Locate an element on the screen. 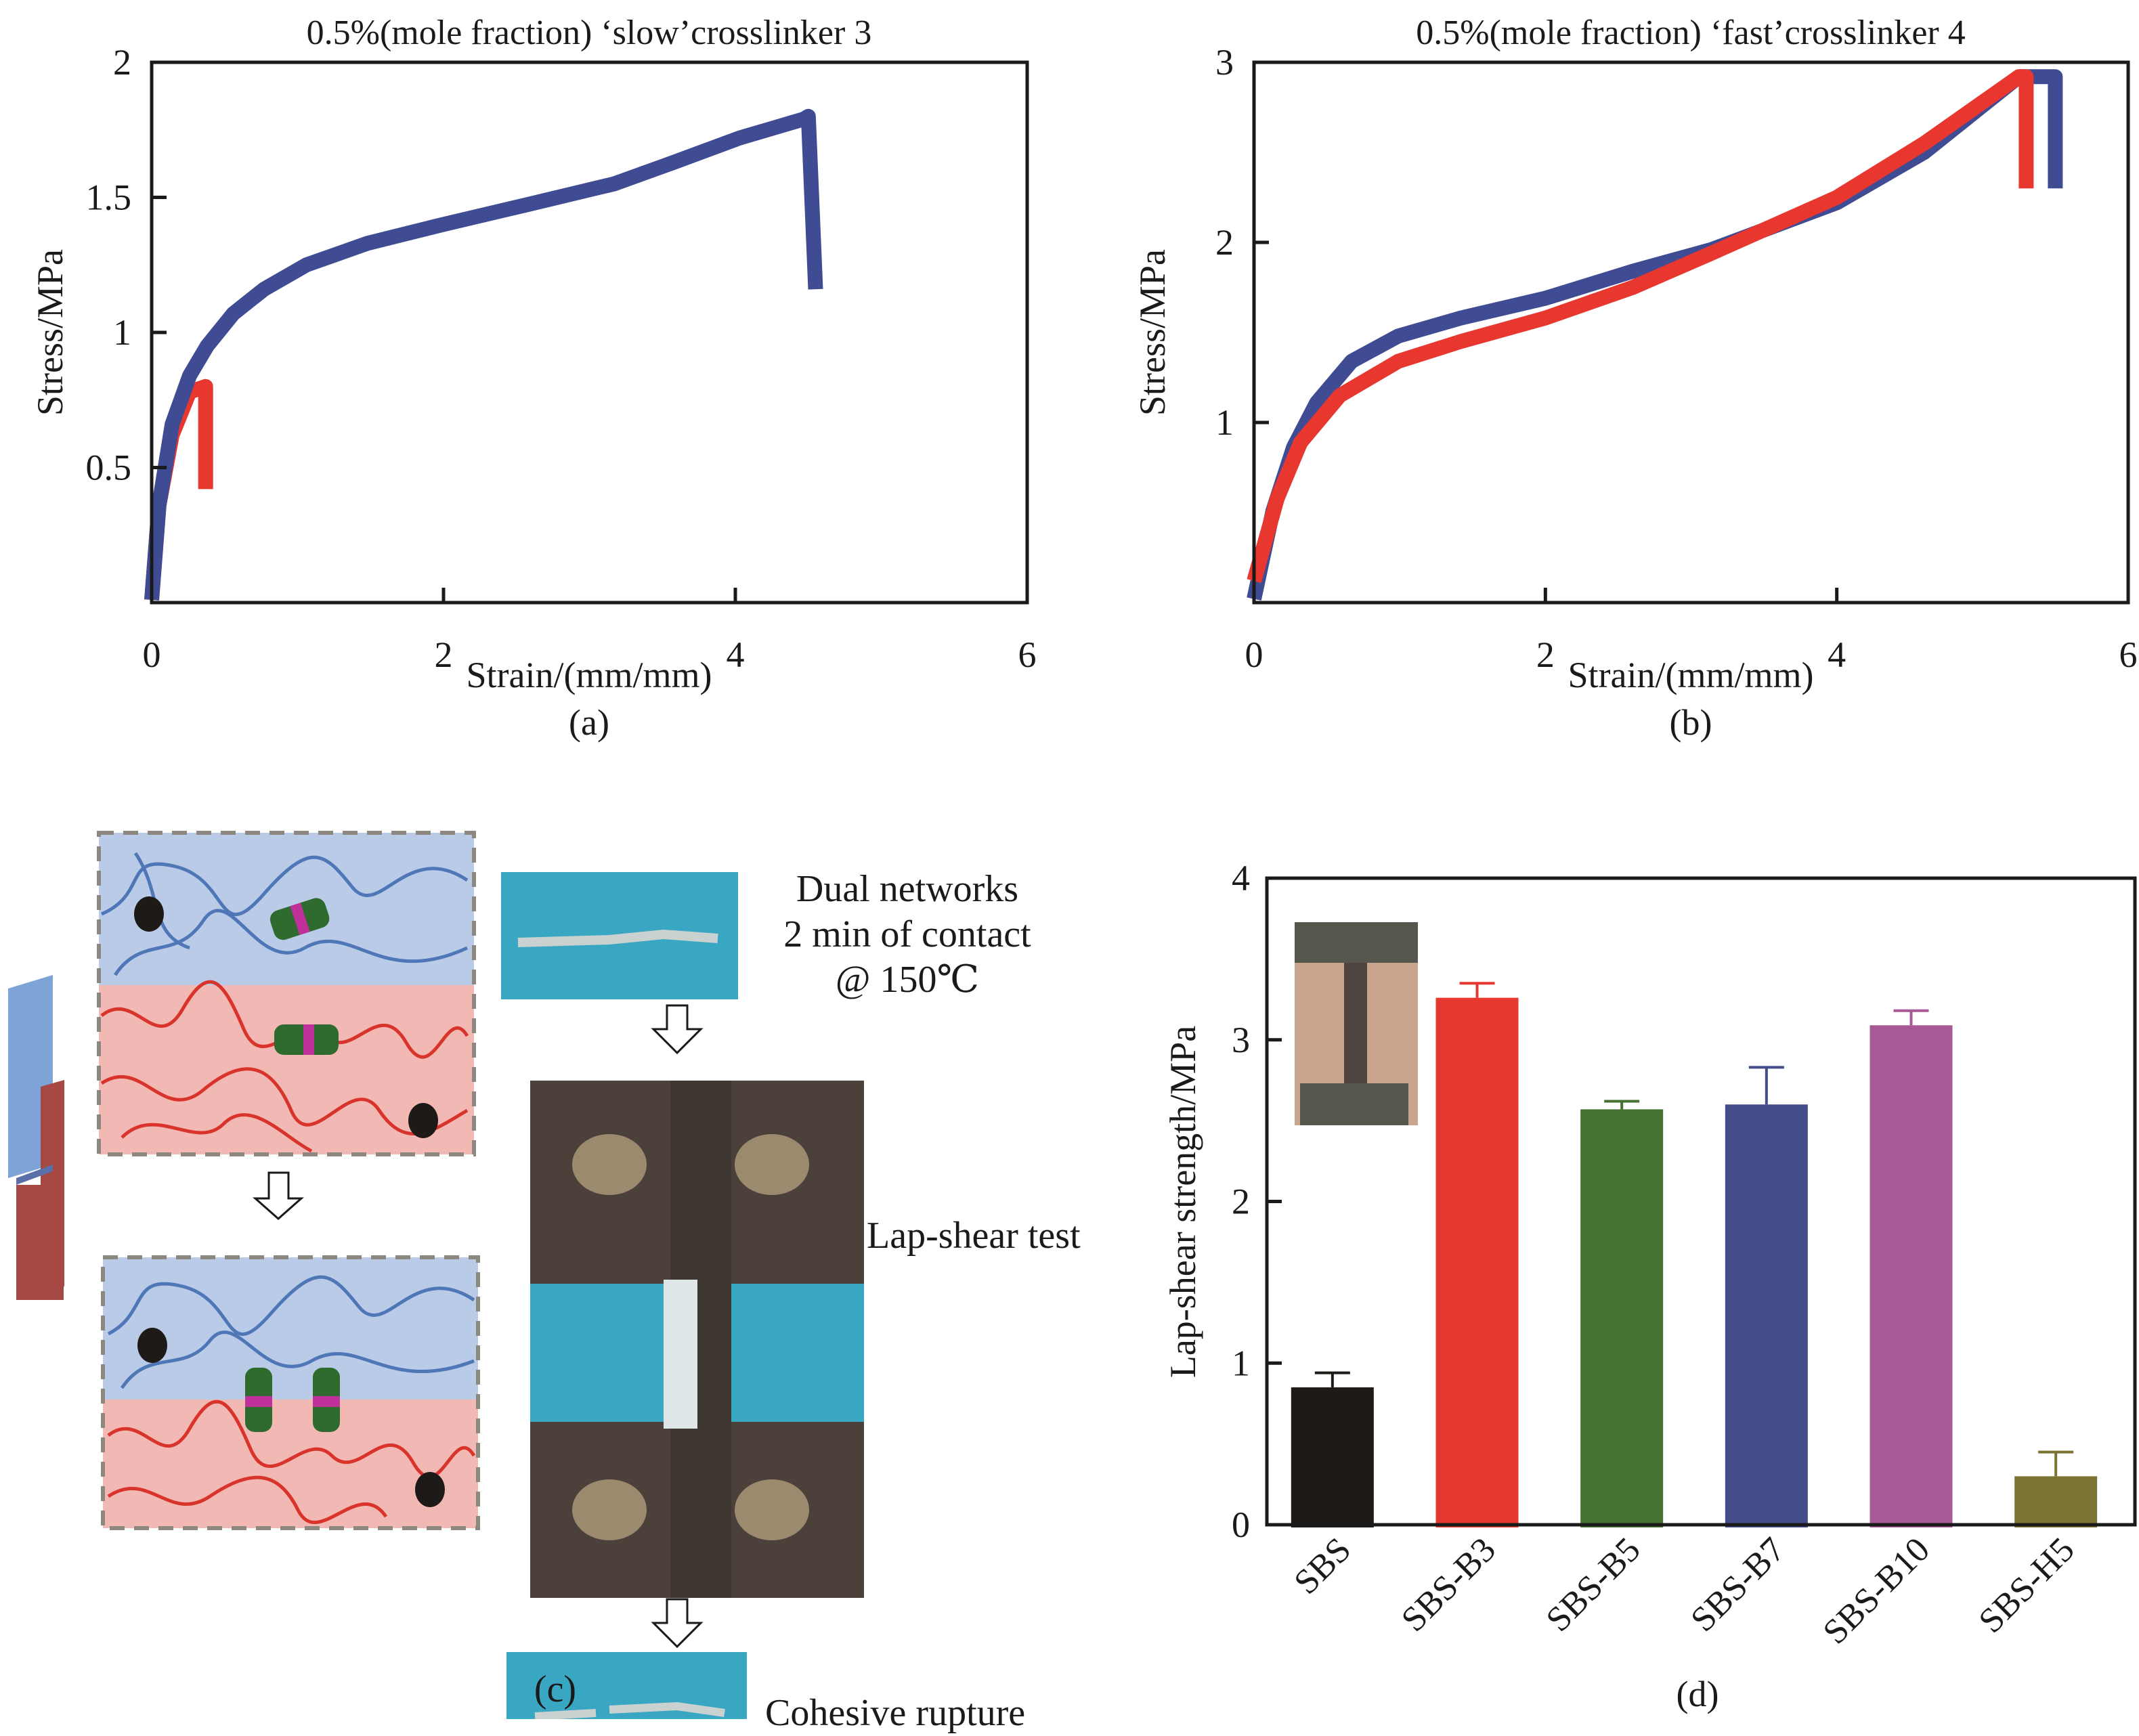 Image resolution: width=2139 pixels, height=1736 pixels. chart-b-ytick-label: 1 is located at coordinates (1224, 422).